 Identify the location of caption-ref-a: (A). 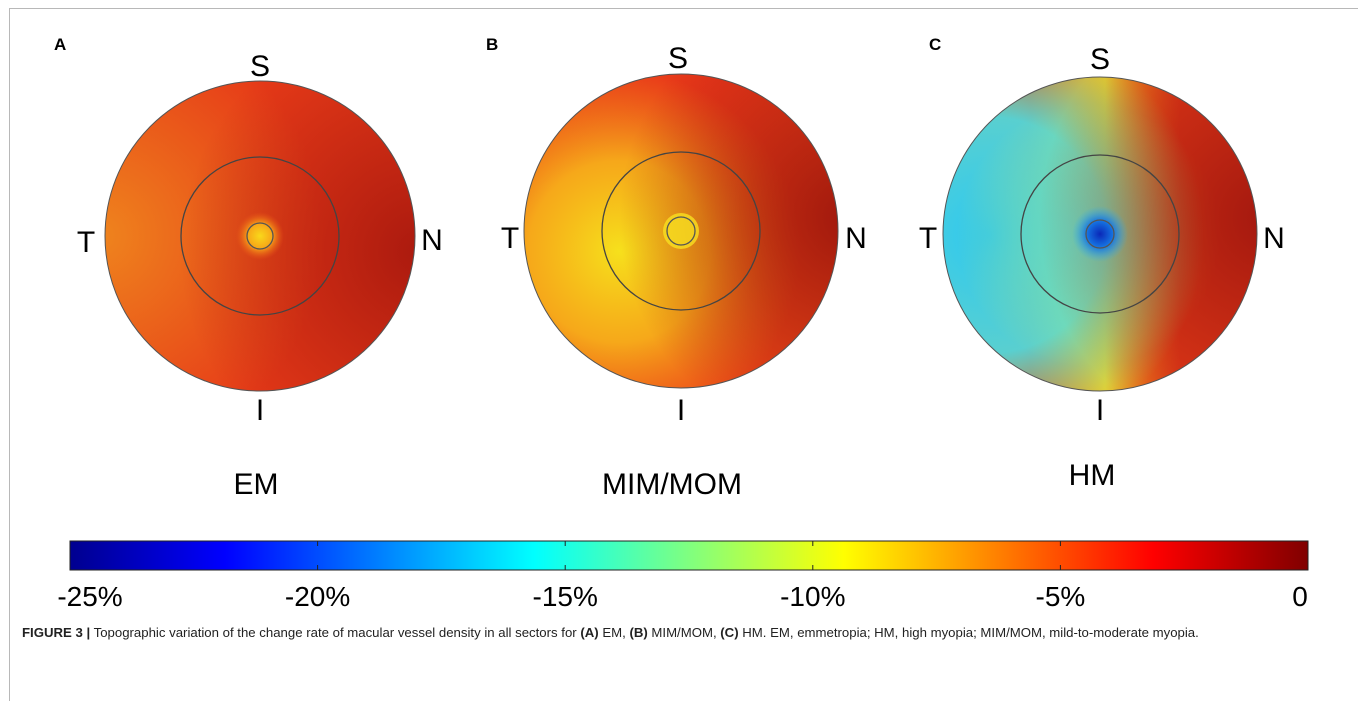
(589, 632).